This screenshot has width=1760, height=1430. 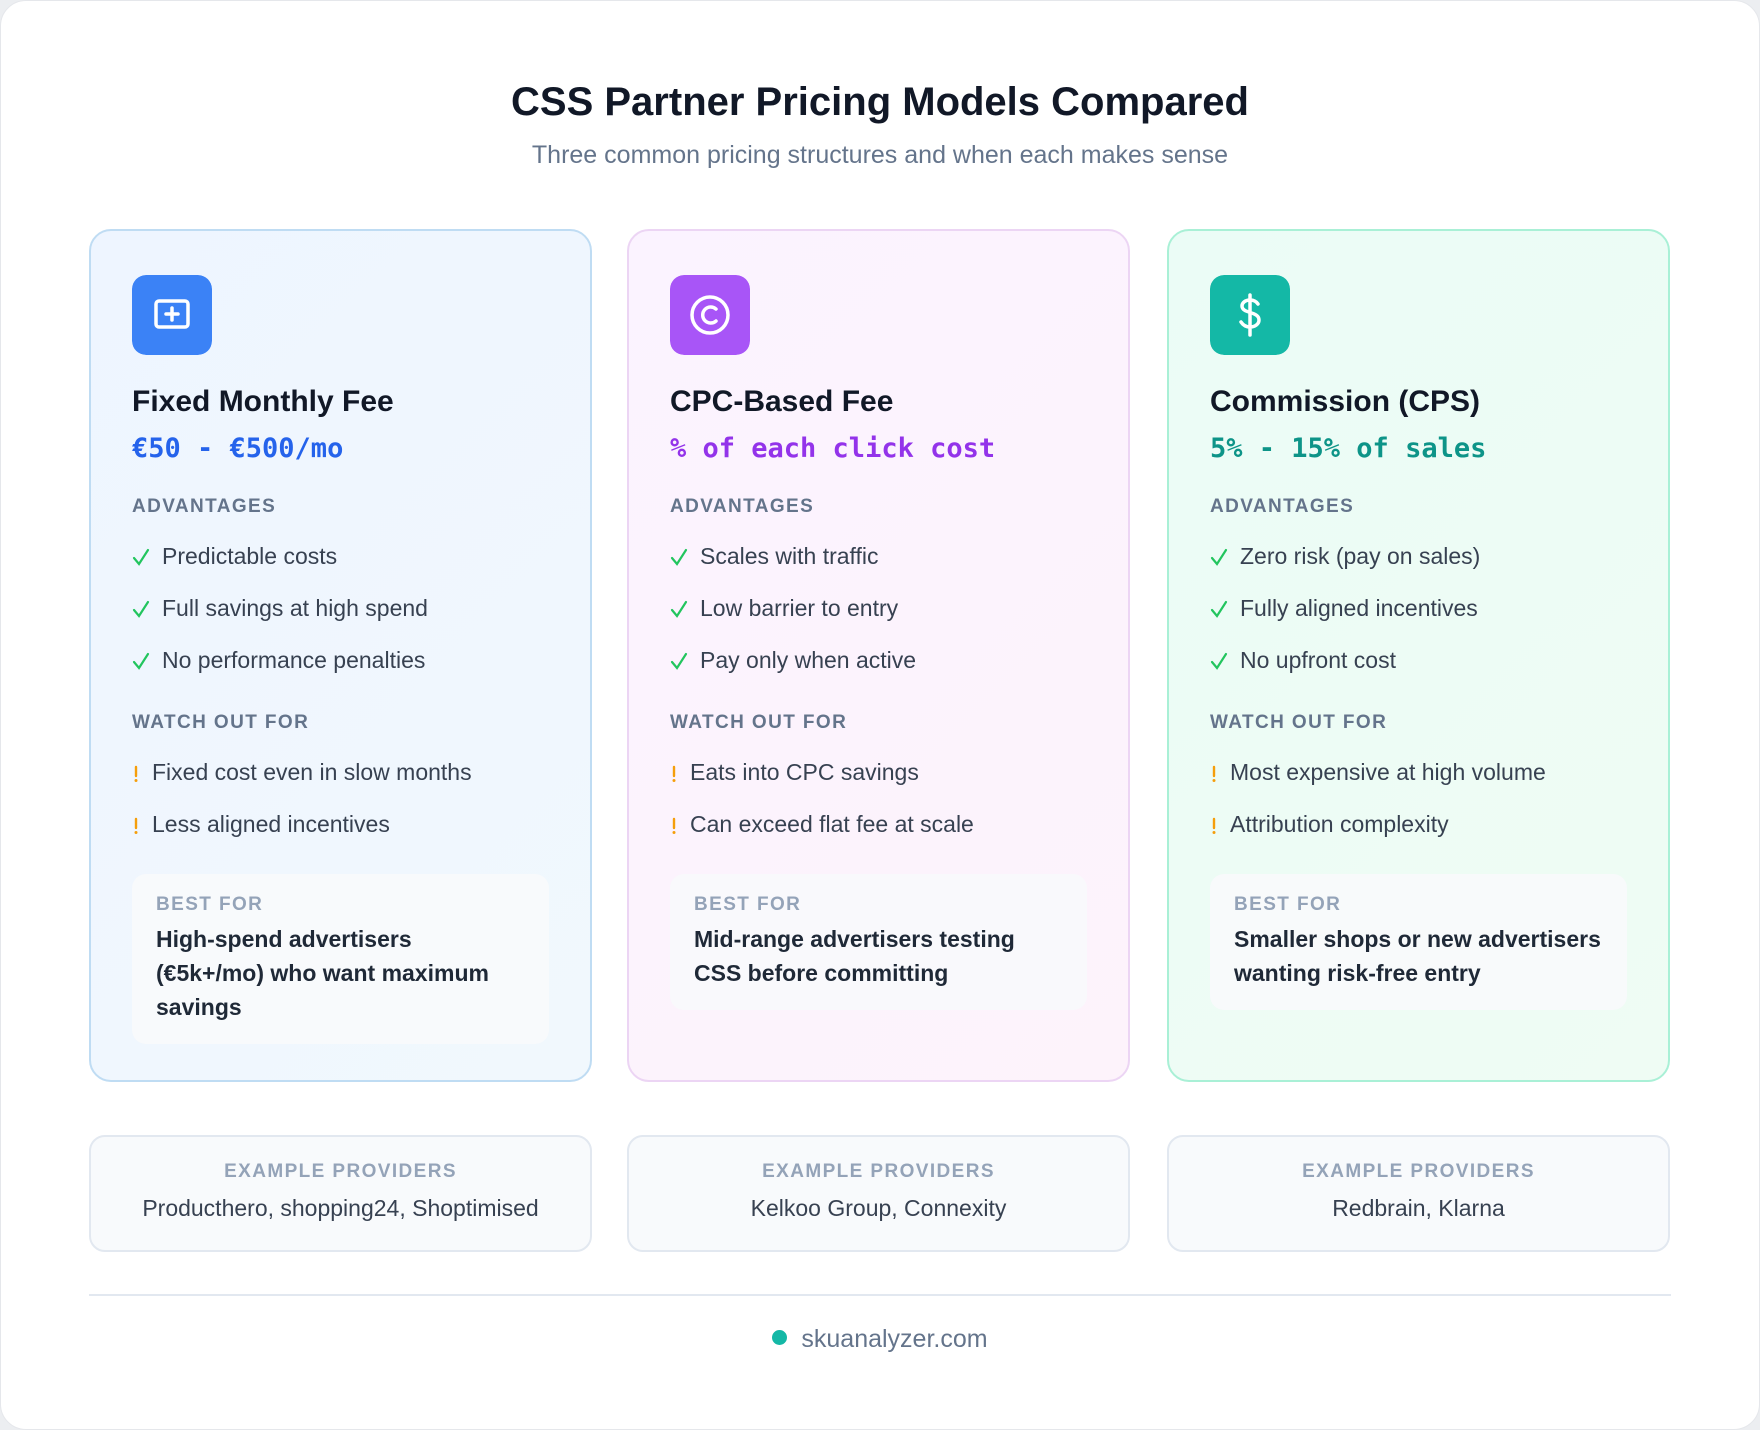 I want to click on advantage-item: Scales with traffic, so click(x=878, y=556).